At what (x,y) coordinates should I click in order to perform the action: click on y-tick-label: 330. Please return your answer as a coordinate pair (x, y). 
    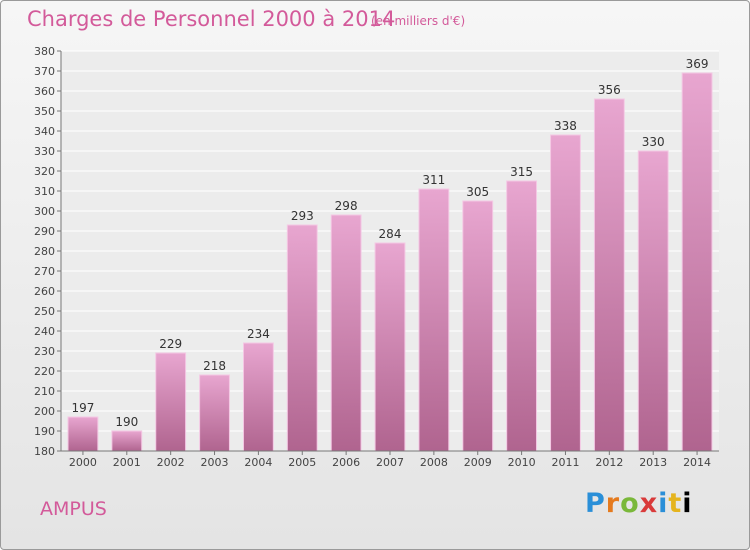
    Looking at the image, I should click on (44, 151).